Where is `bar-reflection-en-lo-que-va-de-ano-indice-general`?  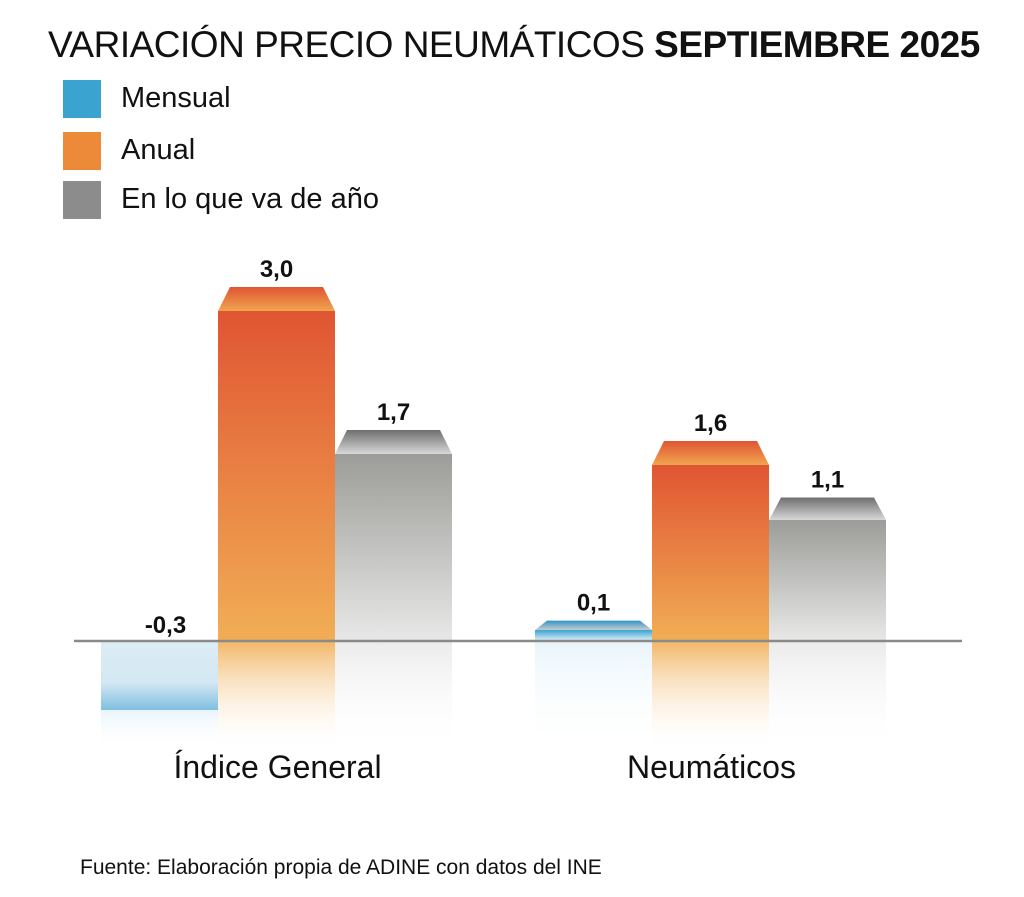
bar-reflection-en-lo-que-va-de-ano-indice-general is located at coordinates (393, 696).